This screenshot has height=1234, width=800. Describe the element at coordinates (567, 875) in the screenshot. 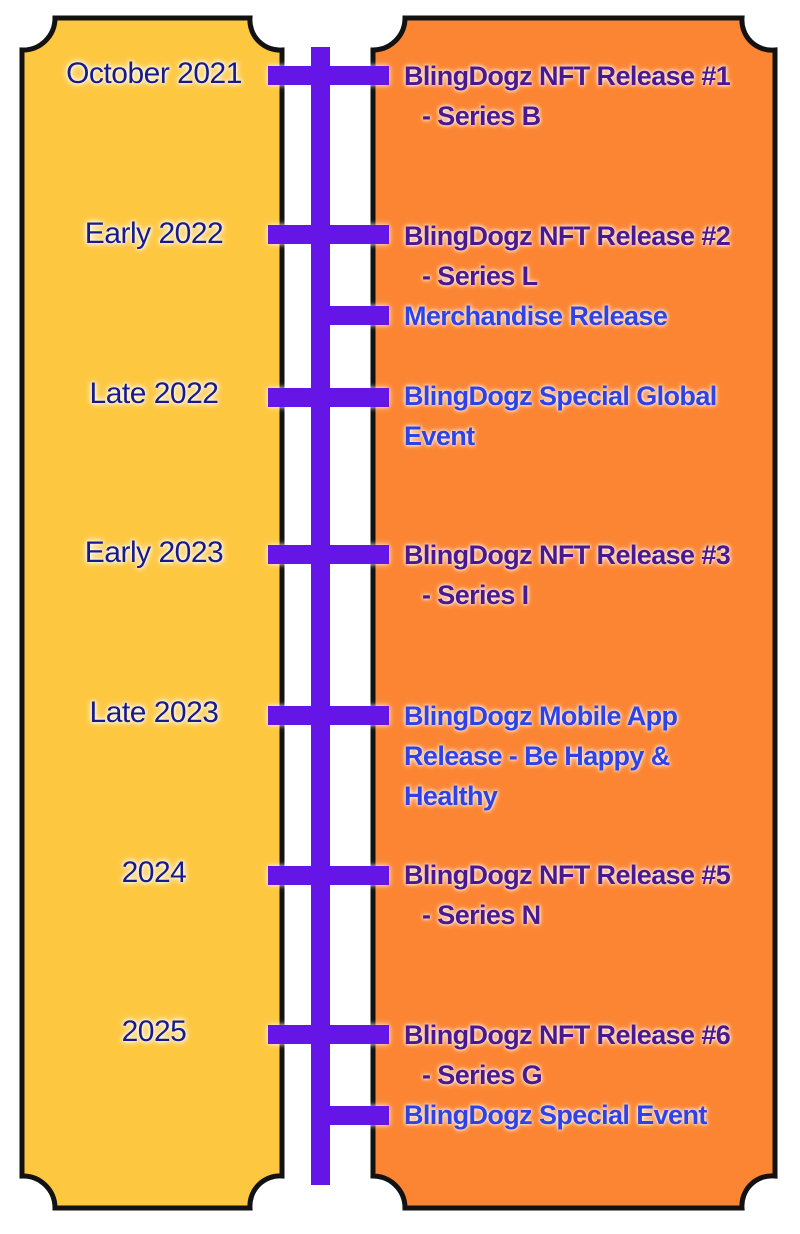

I see `item-title: BlingDogz NFT Release #5` at that location.